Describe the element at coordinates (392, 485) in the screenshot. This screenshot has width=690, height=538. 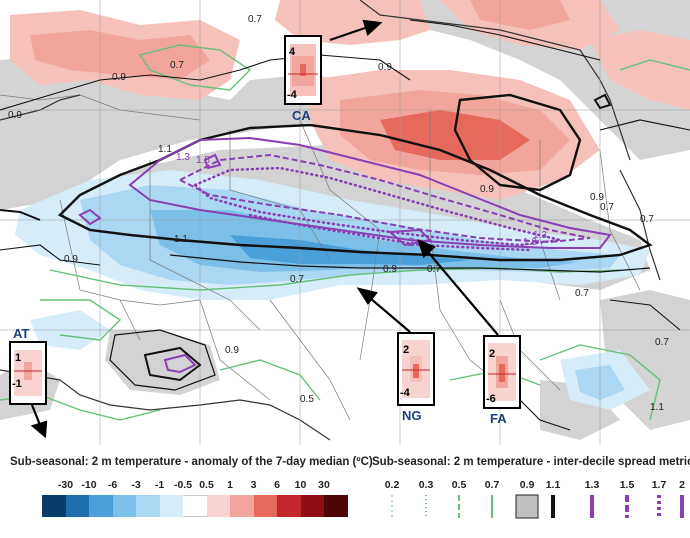
I see `spread-tick-label: 0.2` at that location.